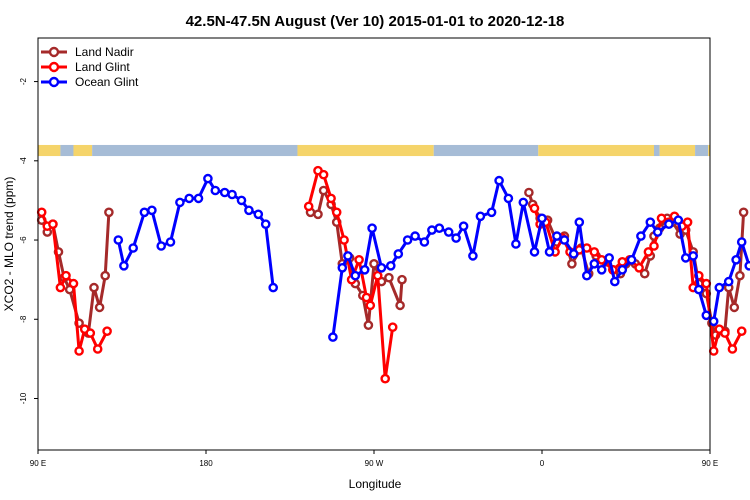 This screenshot has height=500, width=750. Describe the element at coordinates (23, 161) in the screenshot. I see `y-tick-label: -4` at that location.